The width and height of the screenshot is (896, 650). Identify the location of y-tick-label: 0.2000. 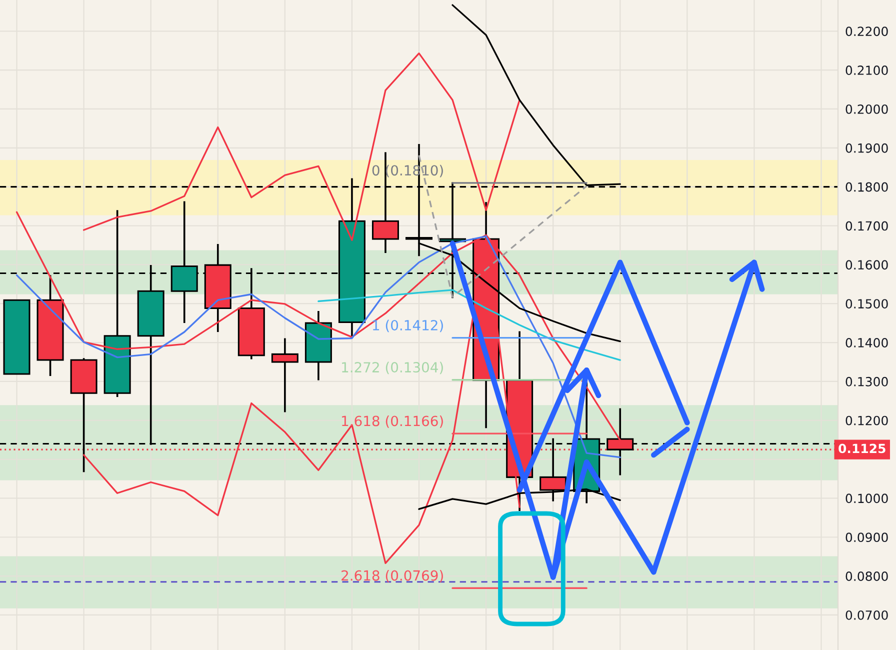
(867, 109).